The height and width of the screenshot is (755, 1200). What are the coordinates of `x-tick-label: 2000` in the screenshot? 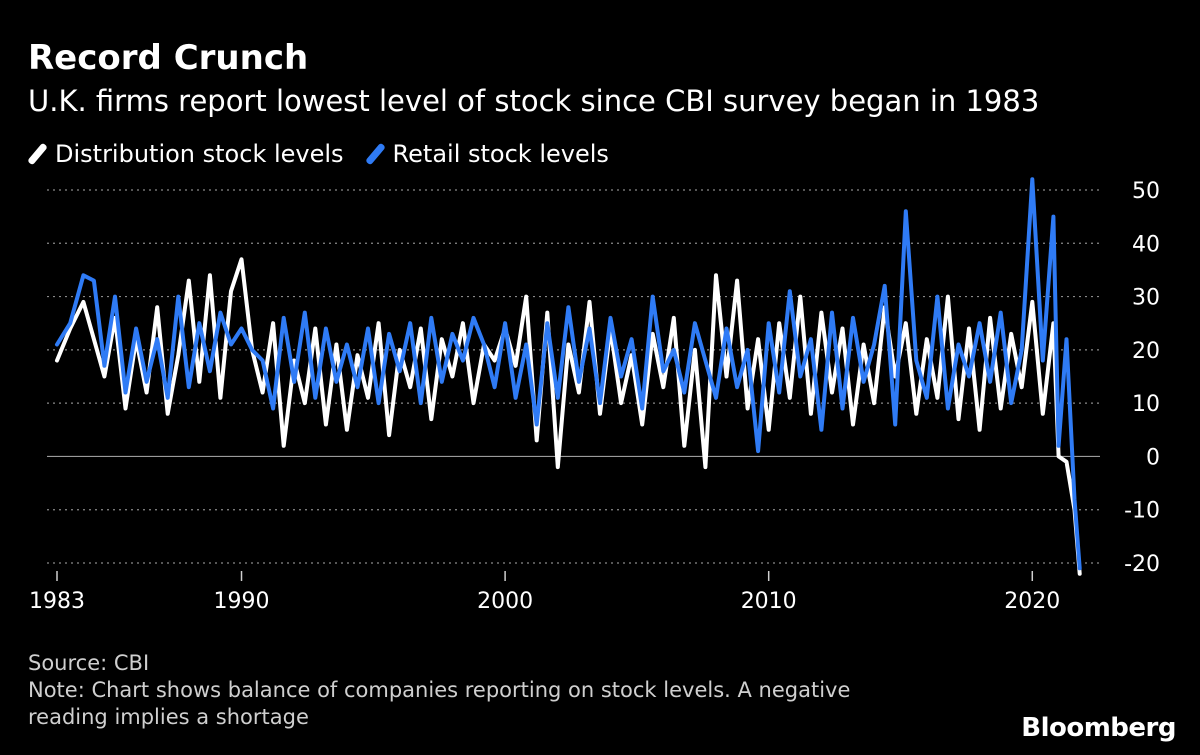 It's located at (505, 601).